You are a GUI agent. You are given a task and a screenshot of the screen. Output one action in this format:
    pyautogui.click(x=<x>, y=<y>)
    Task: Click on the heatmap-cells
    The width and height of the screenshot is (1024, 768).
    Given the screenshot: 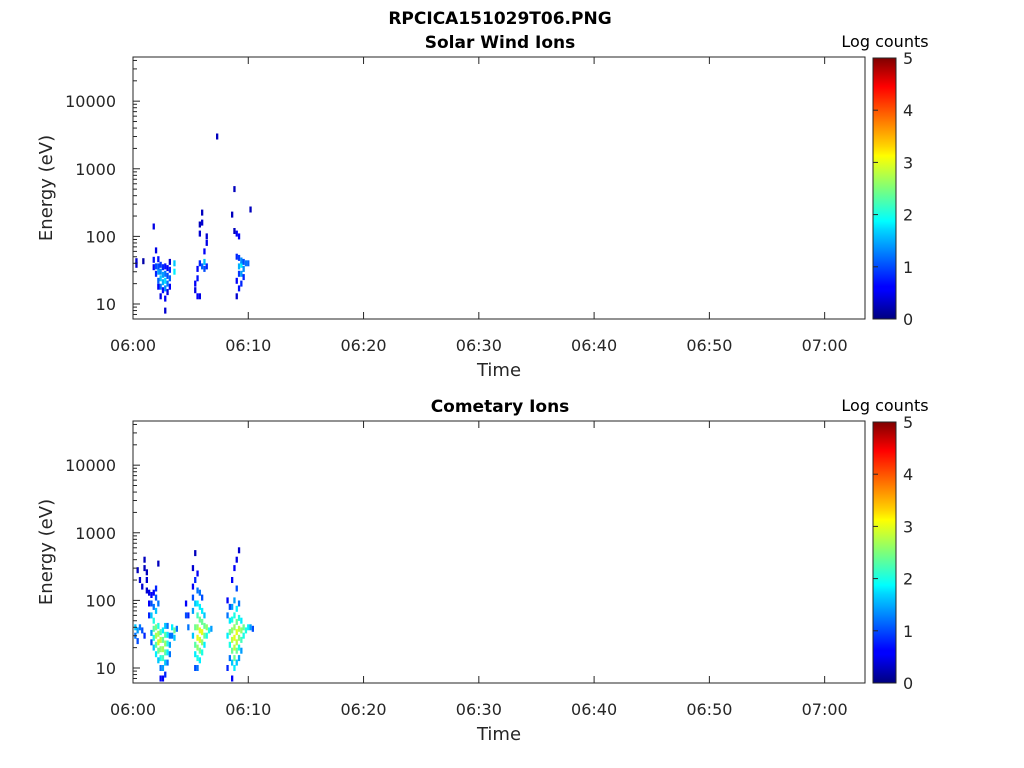 What is the action you would take?
    pyautogui.click(x=193, y=223)
    